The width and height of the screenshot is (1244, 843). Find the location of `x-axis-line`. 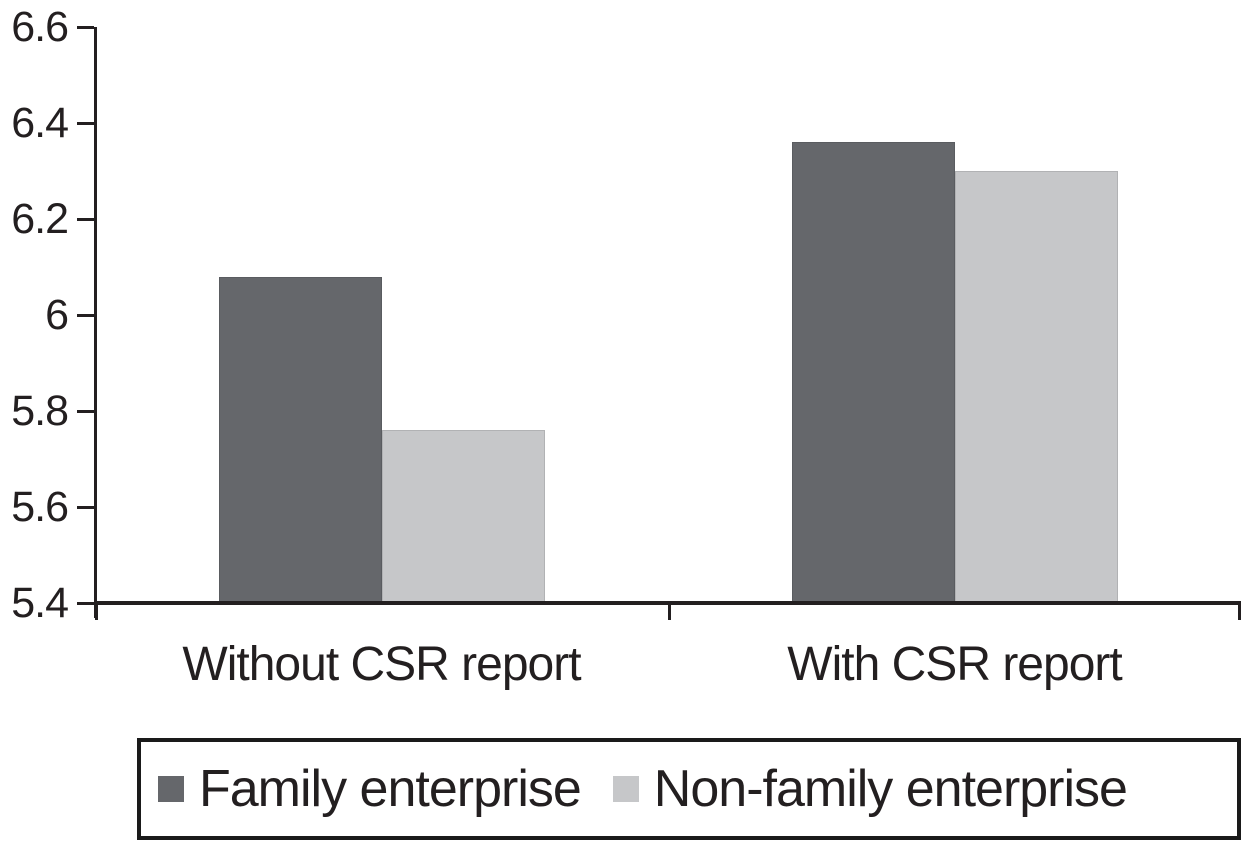

x-axis-line is located at coordinates (667, 603).